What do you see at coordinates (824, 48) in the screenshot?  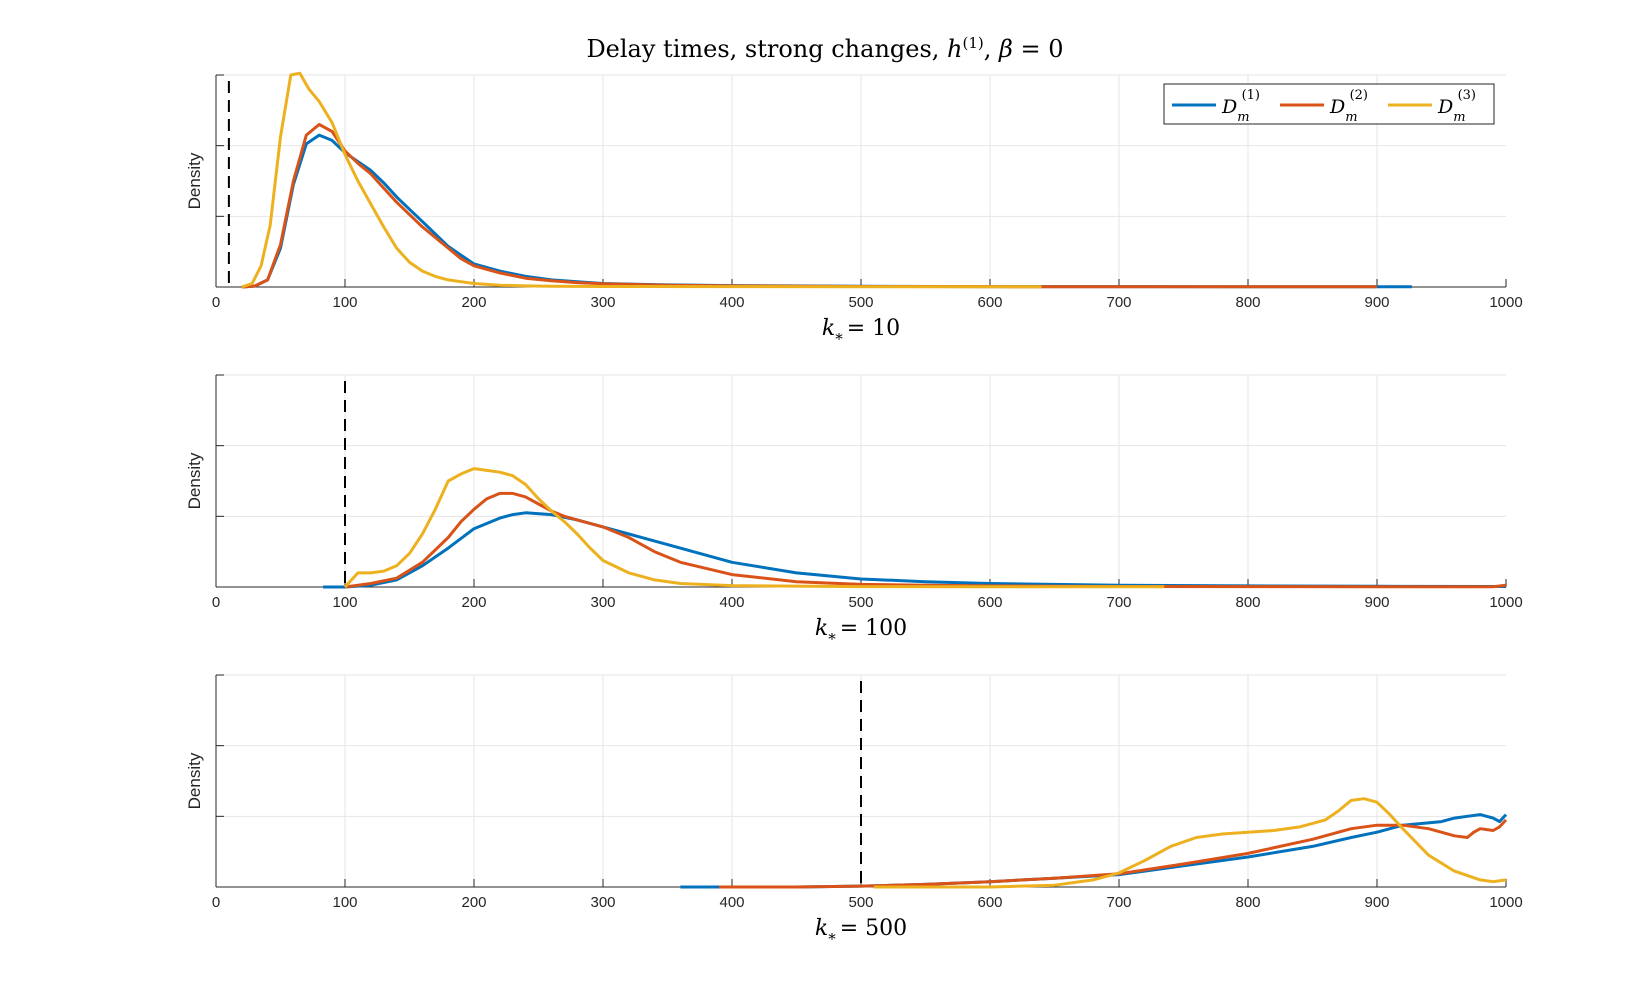 I see `figure-title: Delay times, strong changes, h(1), β = 0` at bounding box center [824, 48].